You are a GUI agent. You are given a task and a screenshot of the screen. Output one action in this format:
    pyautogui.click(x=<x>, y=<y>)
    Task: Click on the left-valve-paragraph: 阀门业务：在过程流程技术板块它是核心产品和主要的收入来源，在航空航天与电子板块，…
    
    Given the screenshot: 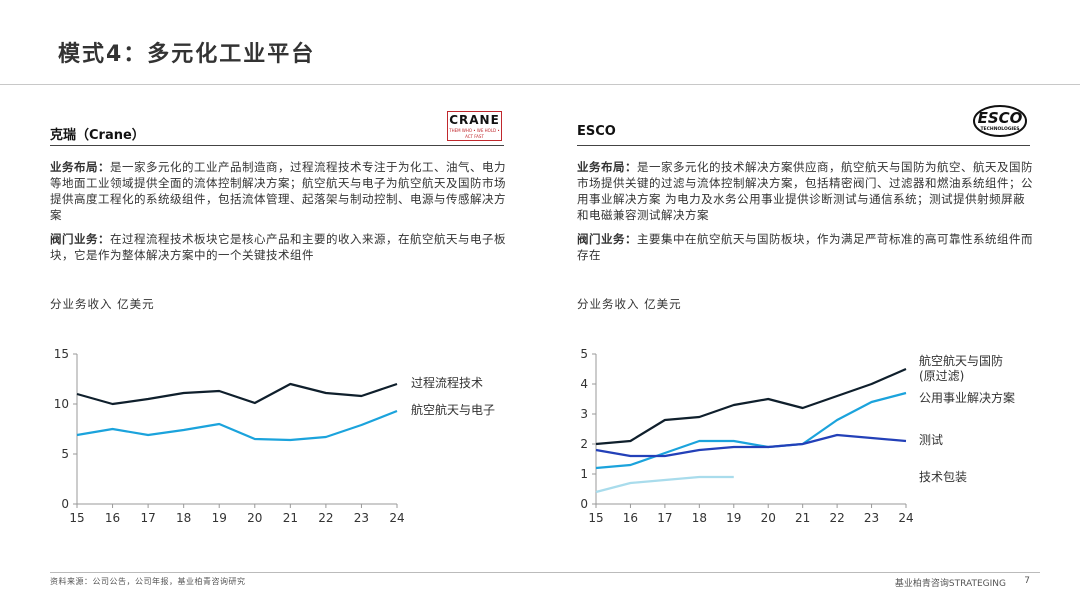 What is the action you would take?
    pyautogui.click(x=278, y=247)
    